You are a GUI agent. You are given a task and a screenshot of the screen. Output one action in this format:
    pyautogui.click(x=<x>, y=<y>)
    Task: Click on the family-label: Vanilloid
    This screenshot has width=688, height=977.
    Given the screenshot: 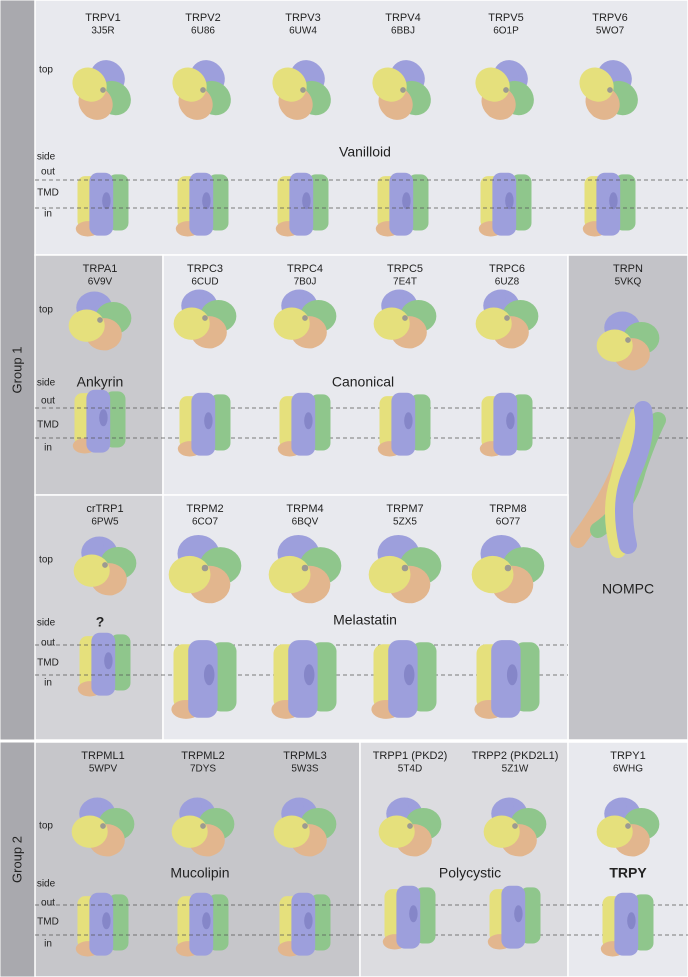 What is the action you would take?
    pyautogui.click(x=365, y=152)
    